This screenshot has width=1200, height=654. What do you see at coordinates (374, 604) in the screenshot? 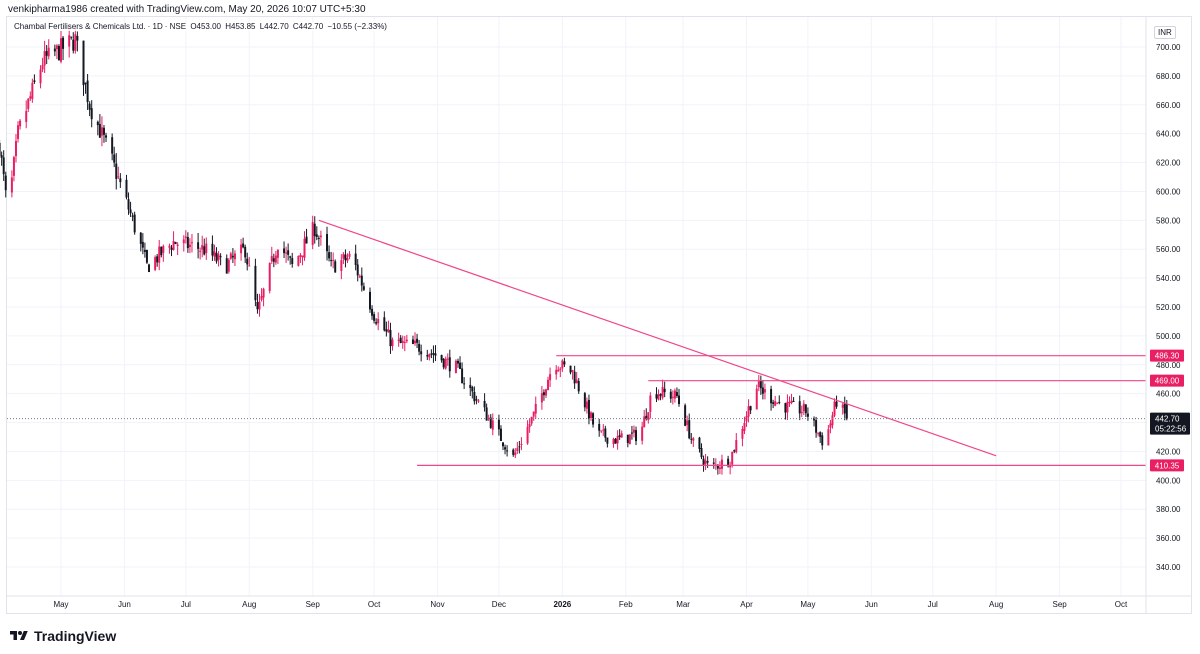
I see `x-tick-label: Oct` at bounding box center [374, 604].